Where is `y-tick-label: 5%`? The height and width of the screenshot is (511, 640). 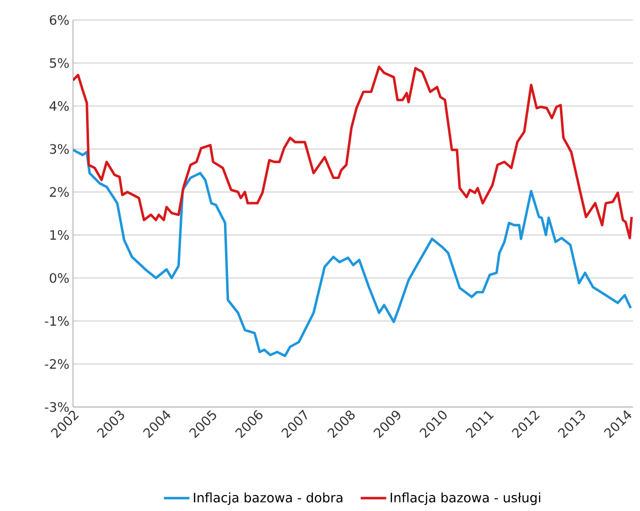
y-tick-label: 5% is located at coordinates (59, 63).